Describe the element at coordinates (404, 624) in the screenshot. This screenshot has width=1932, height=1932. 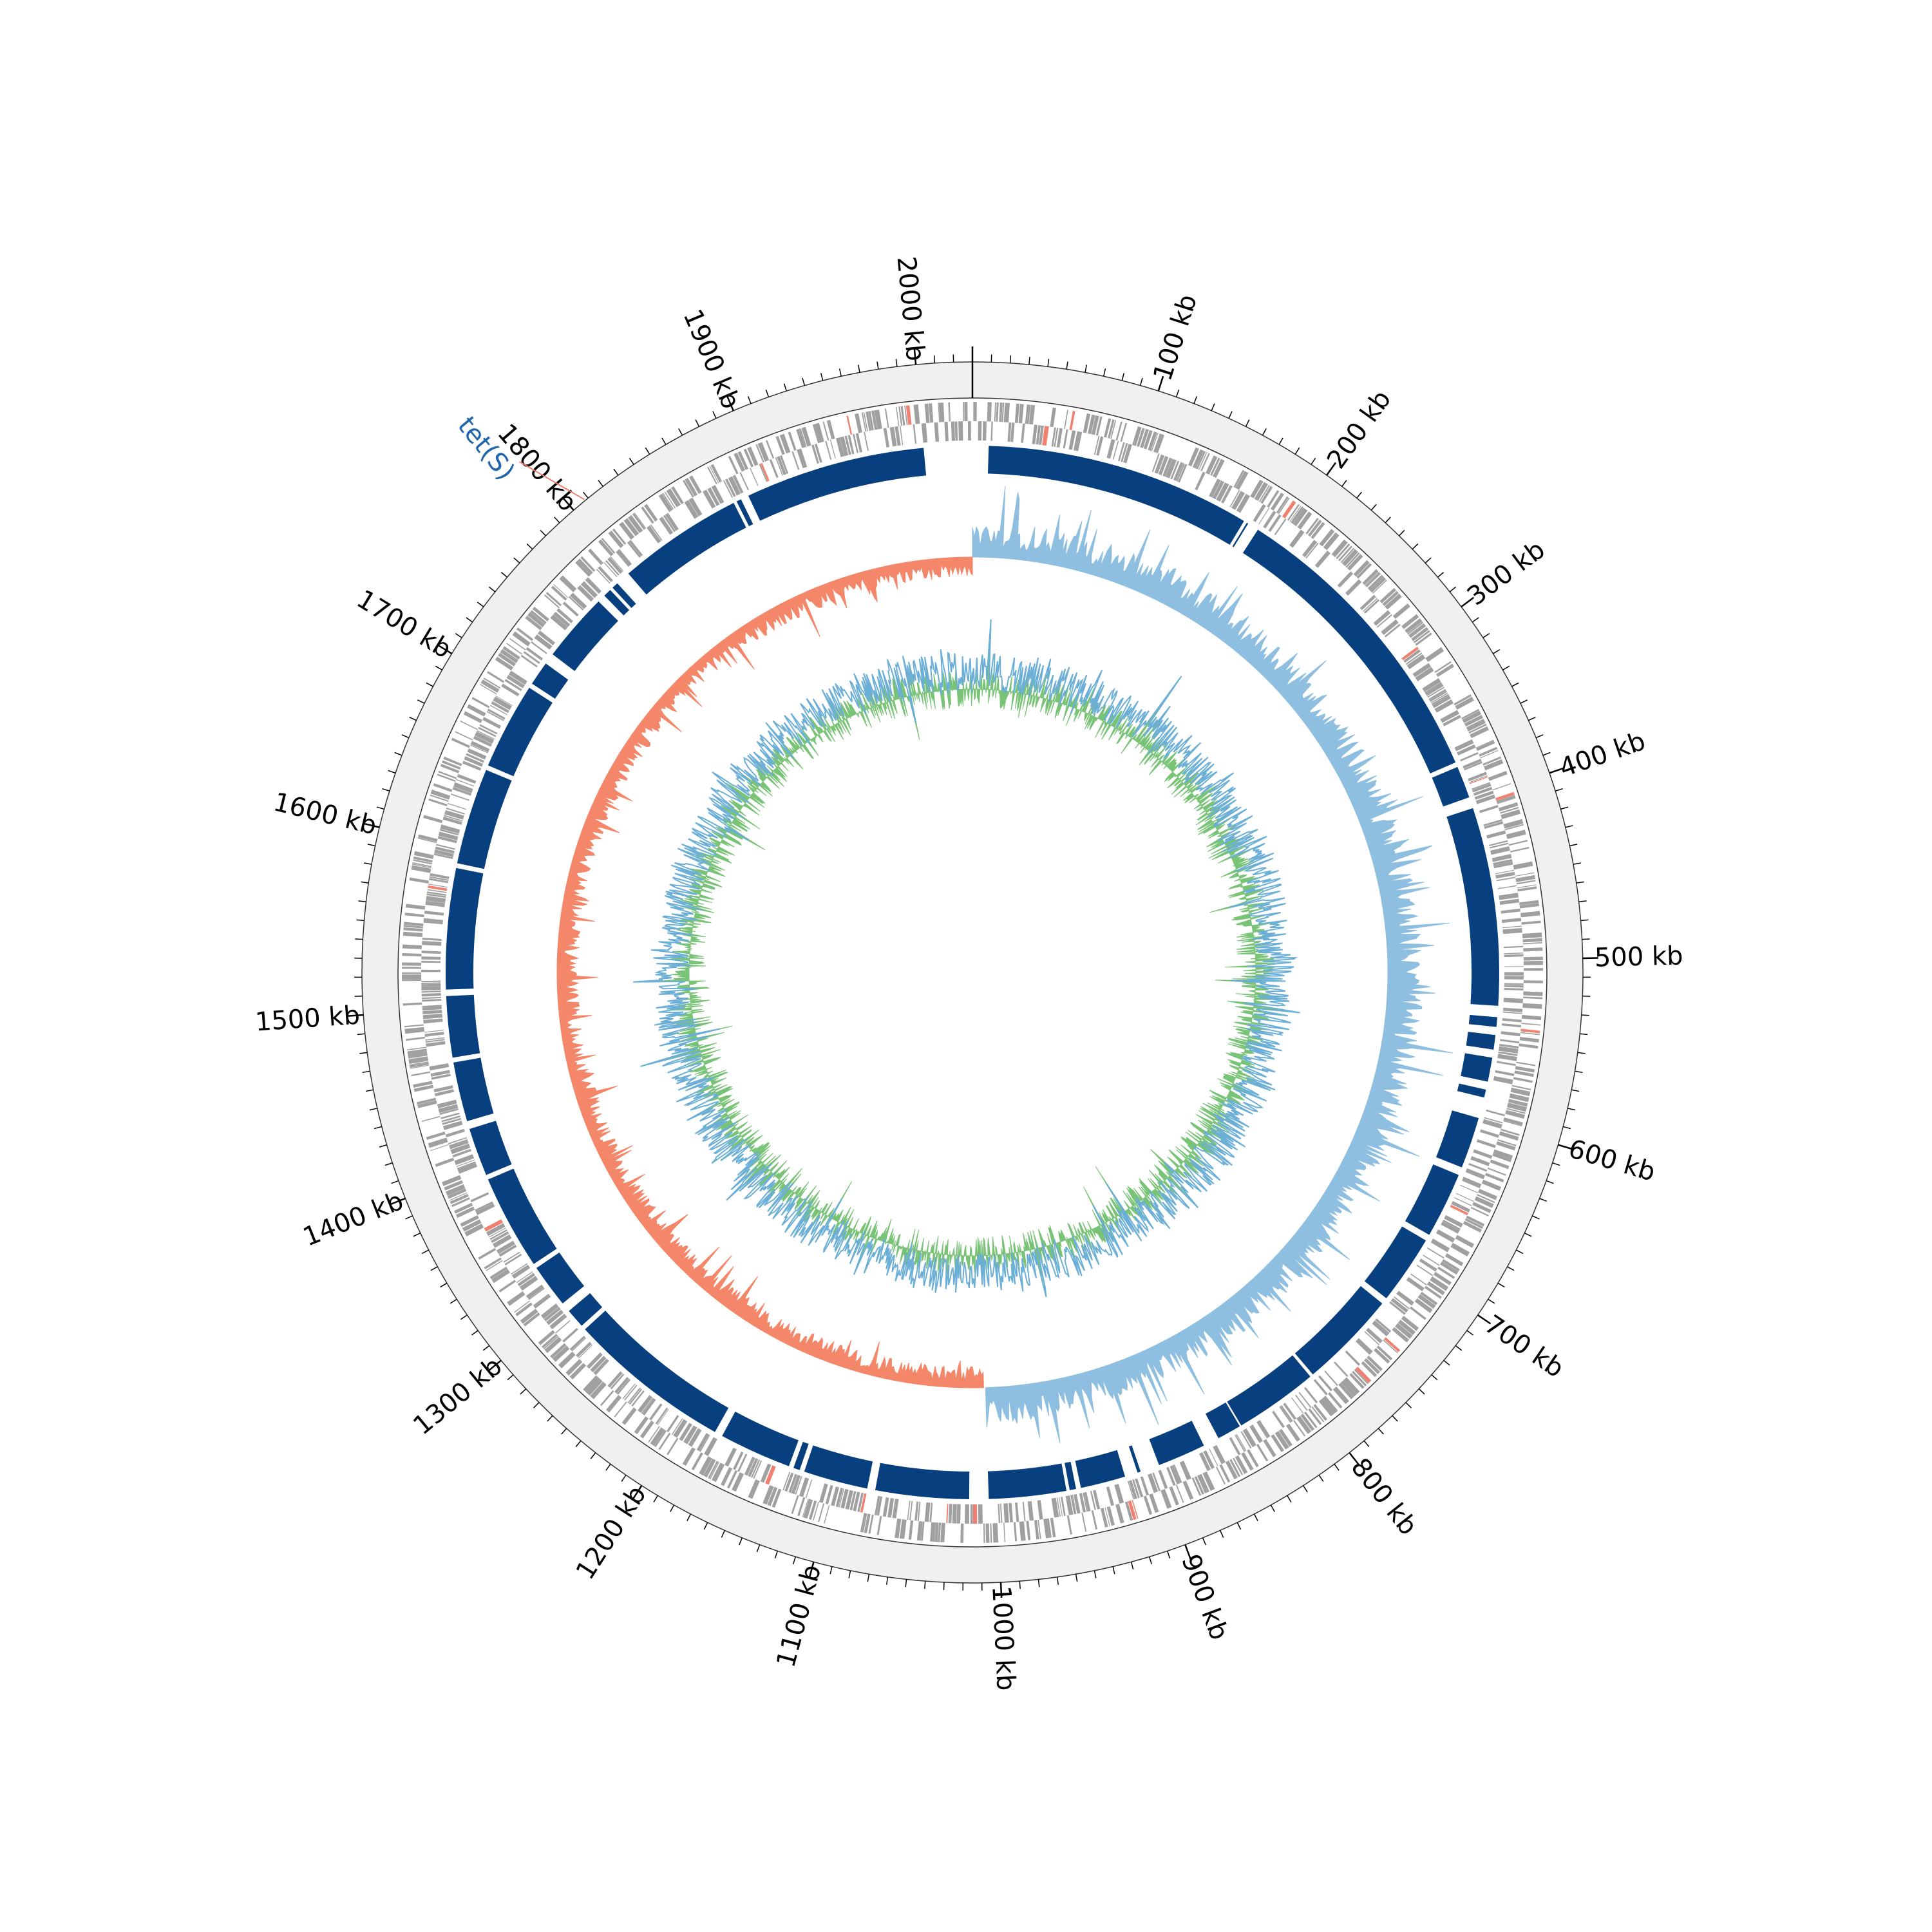
I see `tick-label-1700: 1700 kb` at that location.